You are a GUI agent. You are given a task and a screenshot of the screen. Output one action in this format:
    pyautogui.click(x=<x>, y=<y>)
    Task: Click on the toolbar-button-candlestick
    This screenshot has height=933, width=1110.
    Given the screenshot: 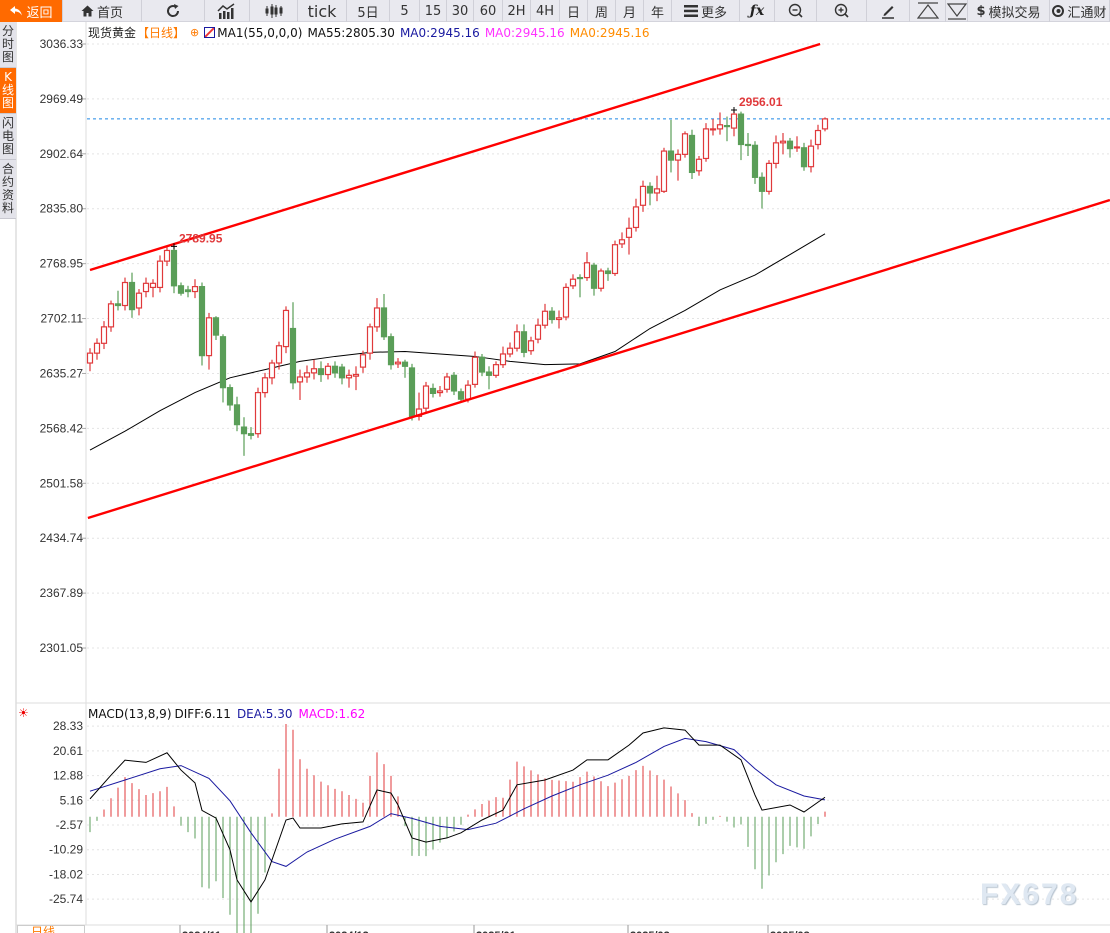 What is the action you would take?
    pyautogui.click(x=274, y=11)
    